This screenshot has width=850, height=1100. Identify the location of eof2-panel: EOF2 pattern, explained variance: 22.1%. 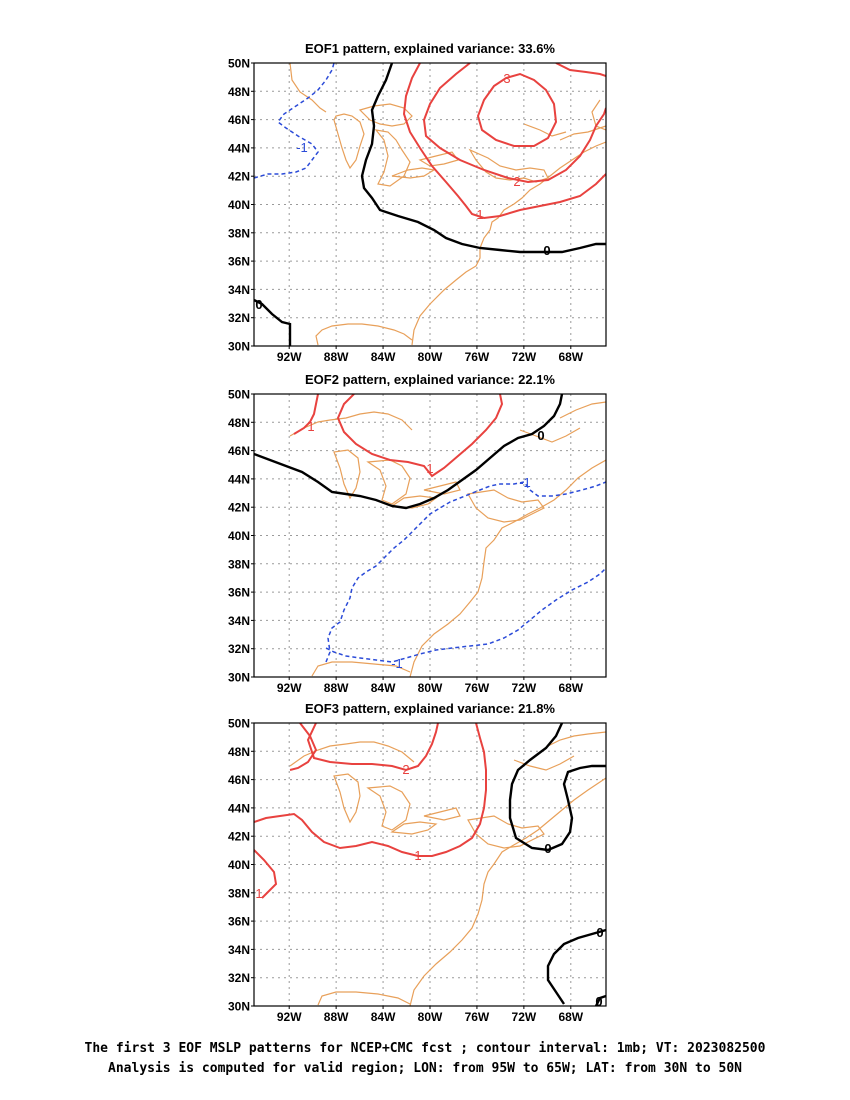
(417, 533).